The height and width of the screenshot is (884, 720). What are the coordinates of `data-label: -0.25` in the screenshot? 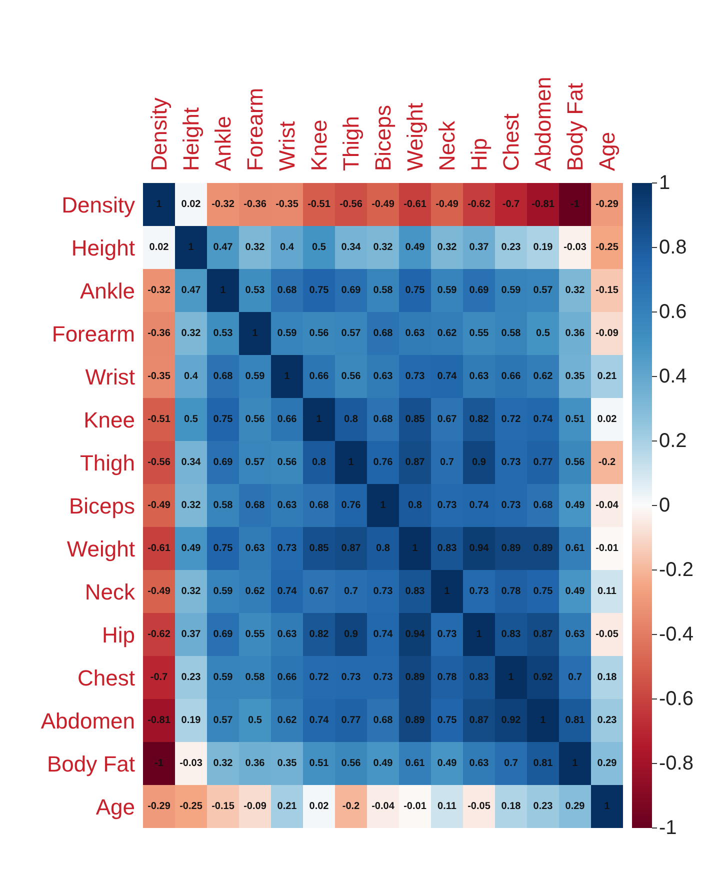 It's located at (191, 806).